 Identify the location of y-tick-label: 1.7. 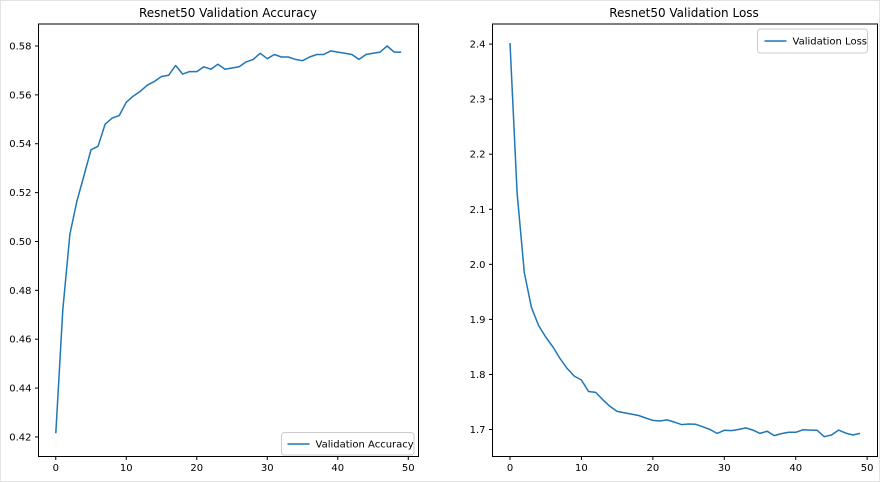
(478, 430).